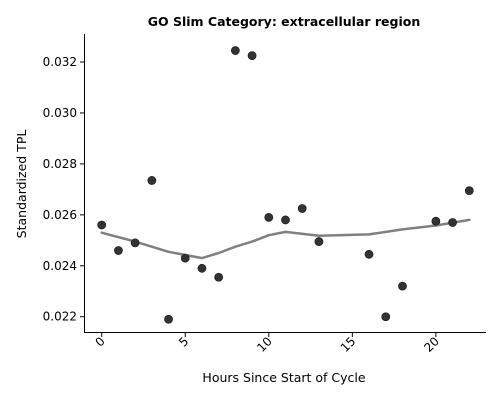  I want to click on y-tick-label: 0.028, so click(60, 164).